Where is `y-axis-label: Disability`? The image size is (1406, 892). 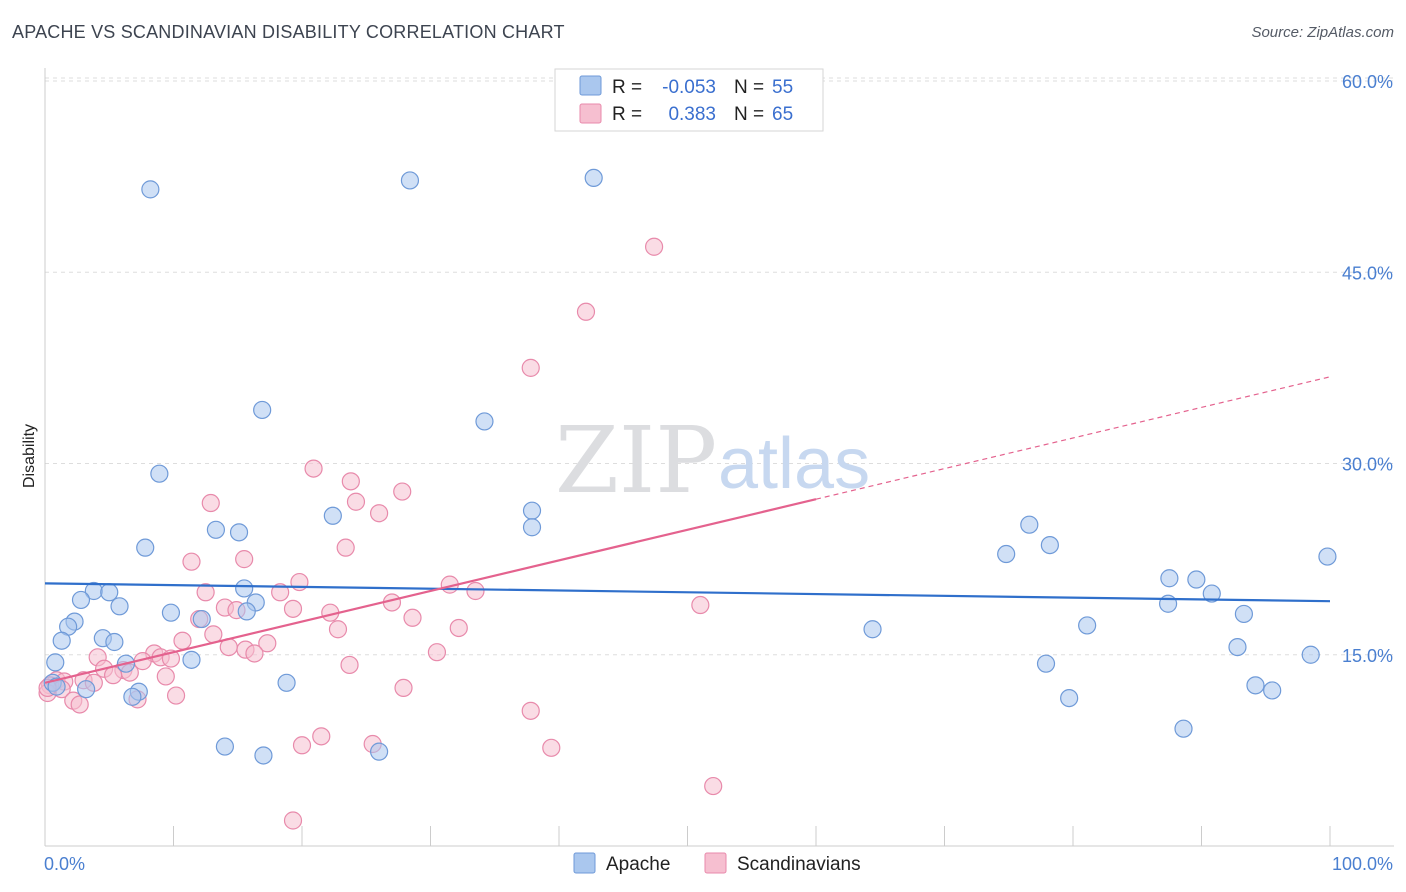 y-axis-label: Disability is located at coordinates (29, 456).